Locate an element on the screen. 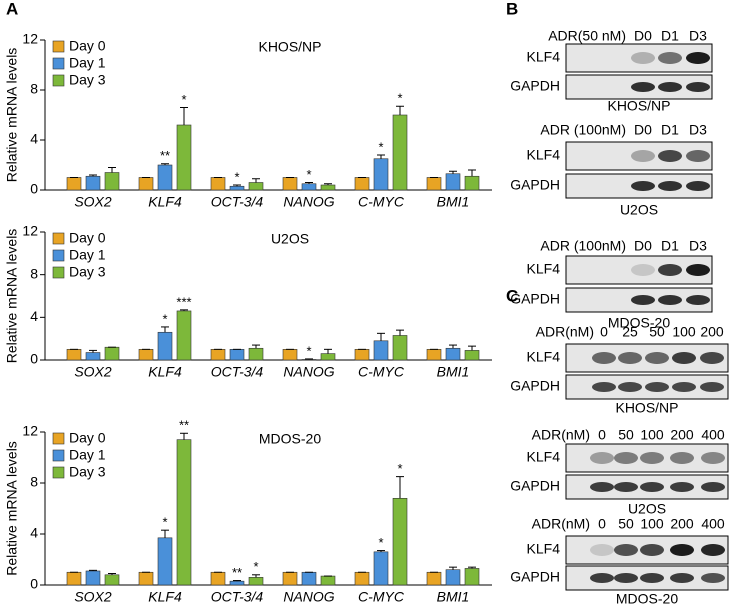 The width and height of the screenshot is (735, 609). lane-label: D3 is located at coordinates (698, 130).